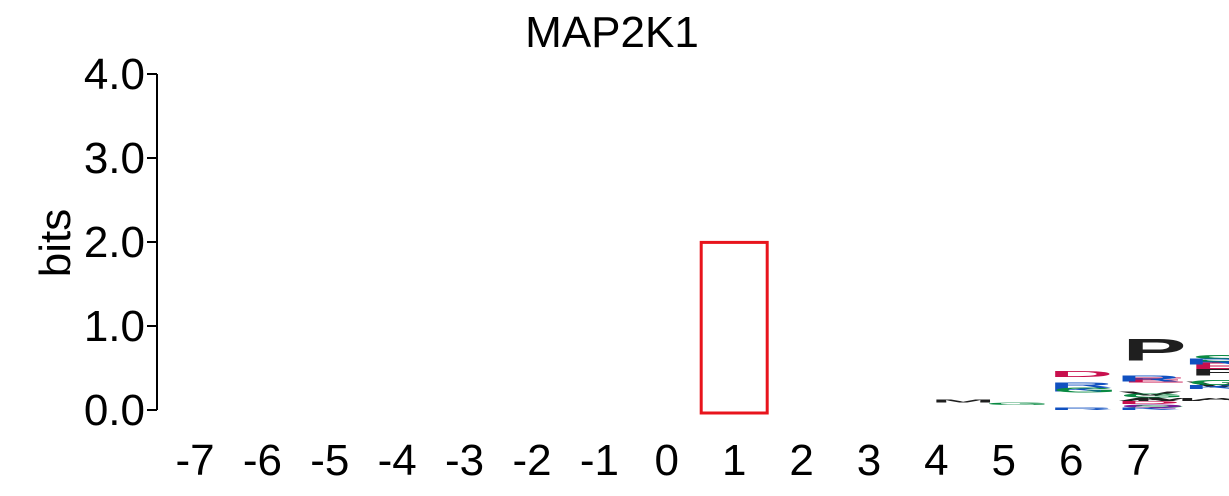 The height and width of the screenshot is (496, 1229). What do you see at coordinates (114, 410) in the screenshot?
I see `y-tick-label: 0.0` at bounding box center [114, 410].